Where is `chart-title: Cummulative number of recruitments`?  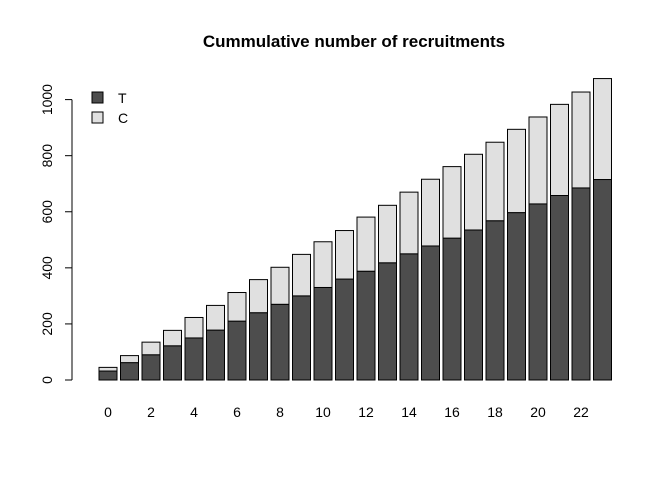
chart-title: Cummulative number of recruitments is located at coordinates (354, 41).